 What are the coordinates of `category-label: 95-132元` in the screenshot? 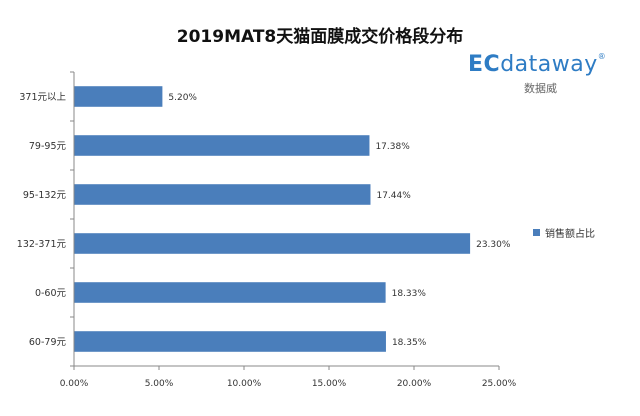 It's located at (45, 195).